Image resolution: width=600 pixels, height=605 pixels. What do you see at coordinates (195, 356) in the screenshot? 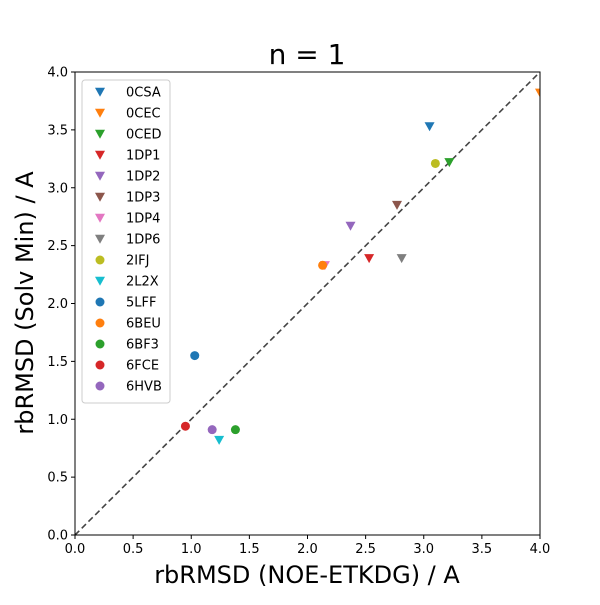
I see `data-point-5lff` at bounding box center [195, 356].